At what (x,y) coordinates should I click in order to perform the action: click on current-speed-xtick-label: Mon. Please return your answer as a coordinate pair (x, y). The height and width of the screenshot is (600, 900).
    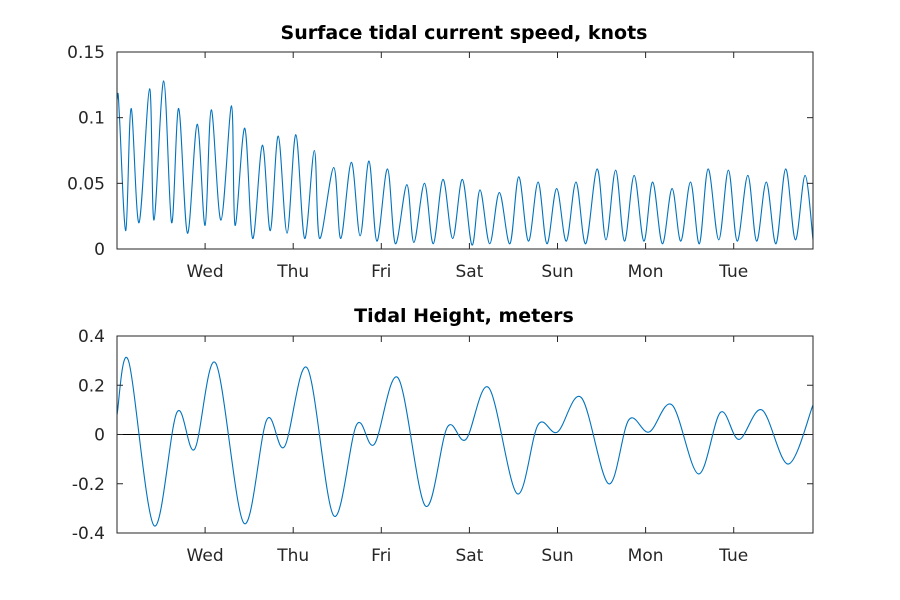
    Looking at the image, I should click on (646, 272).